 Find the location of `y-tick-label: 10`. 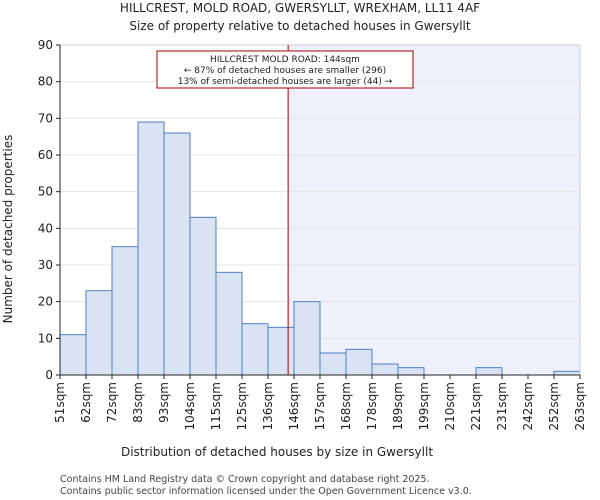

y-tick-label: 10 is located at coordinates (45, 338).